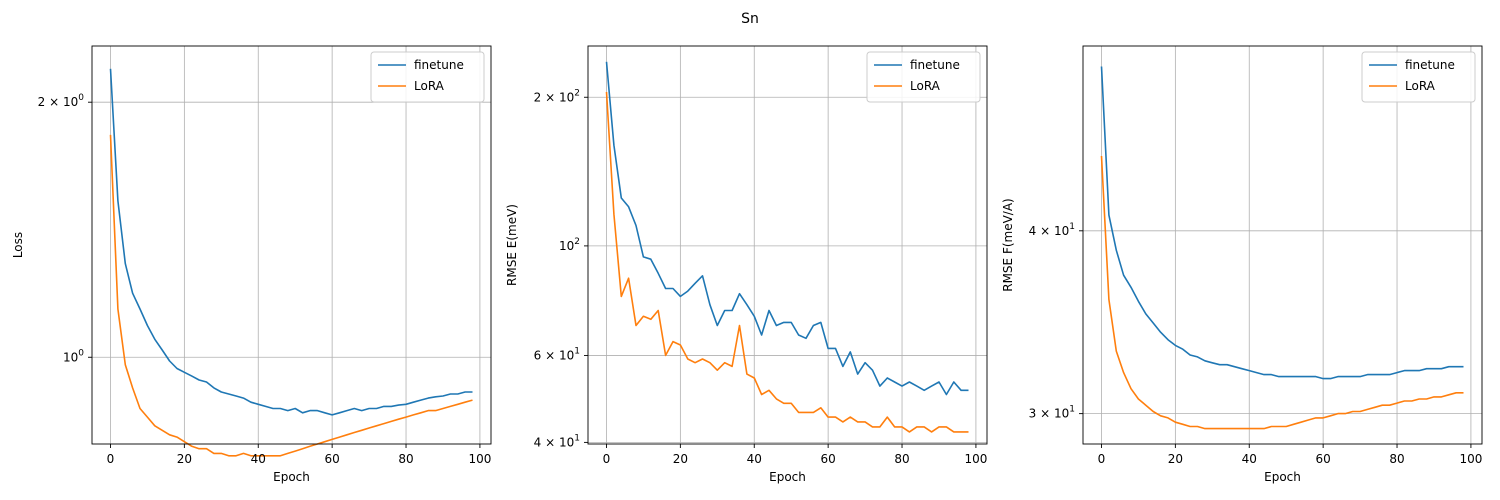 This screenshot has width=1500, height=500. I want to click on y-axis-label: RMSE E(meV), so click(512, 245).